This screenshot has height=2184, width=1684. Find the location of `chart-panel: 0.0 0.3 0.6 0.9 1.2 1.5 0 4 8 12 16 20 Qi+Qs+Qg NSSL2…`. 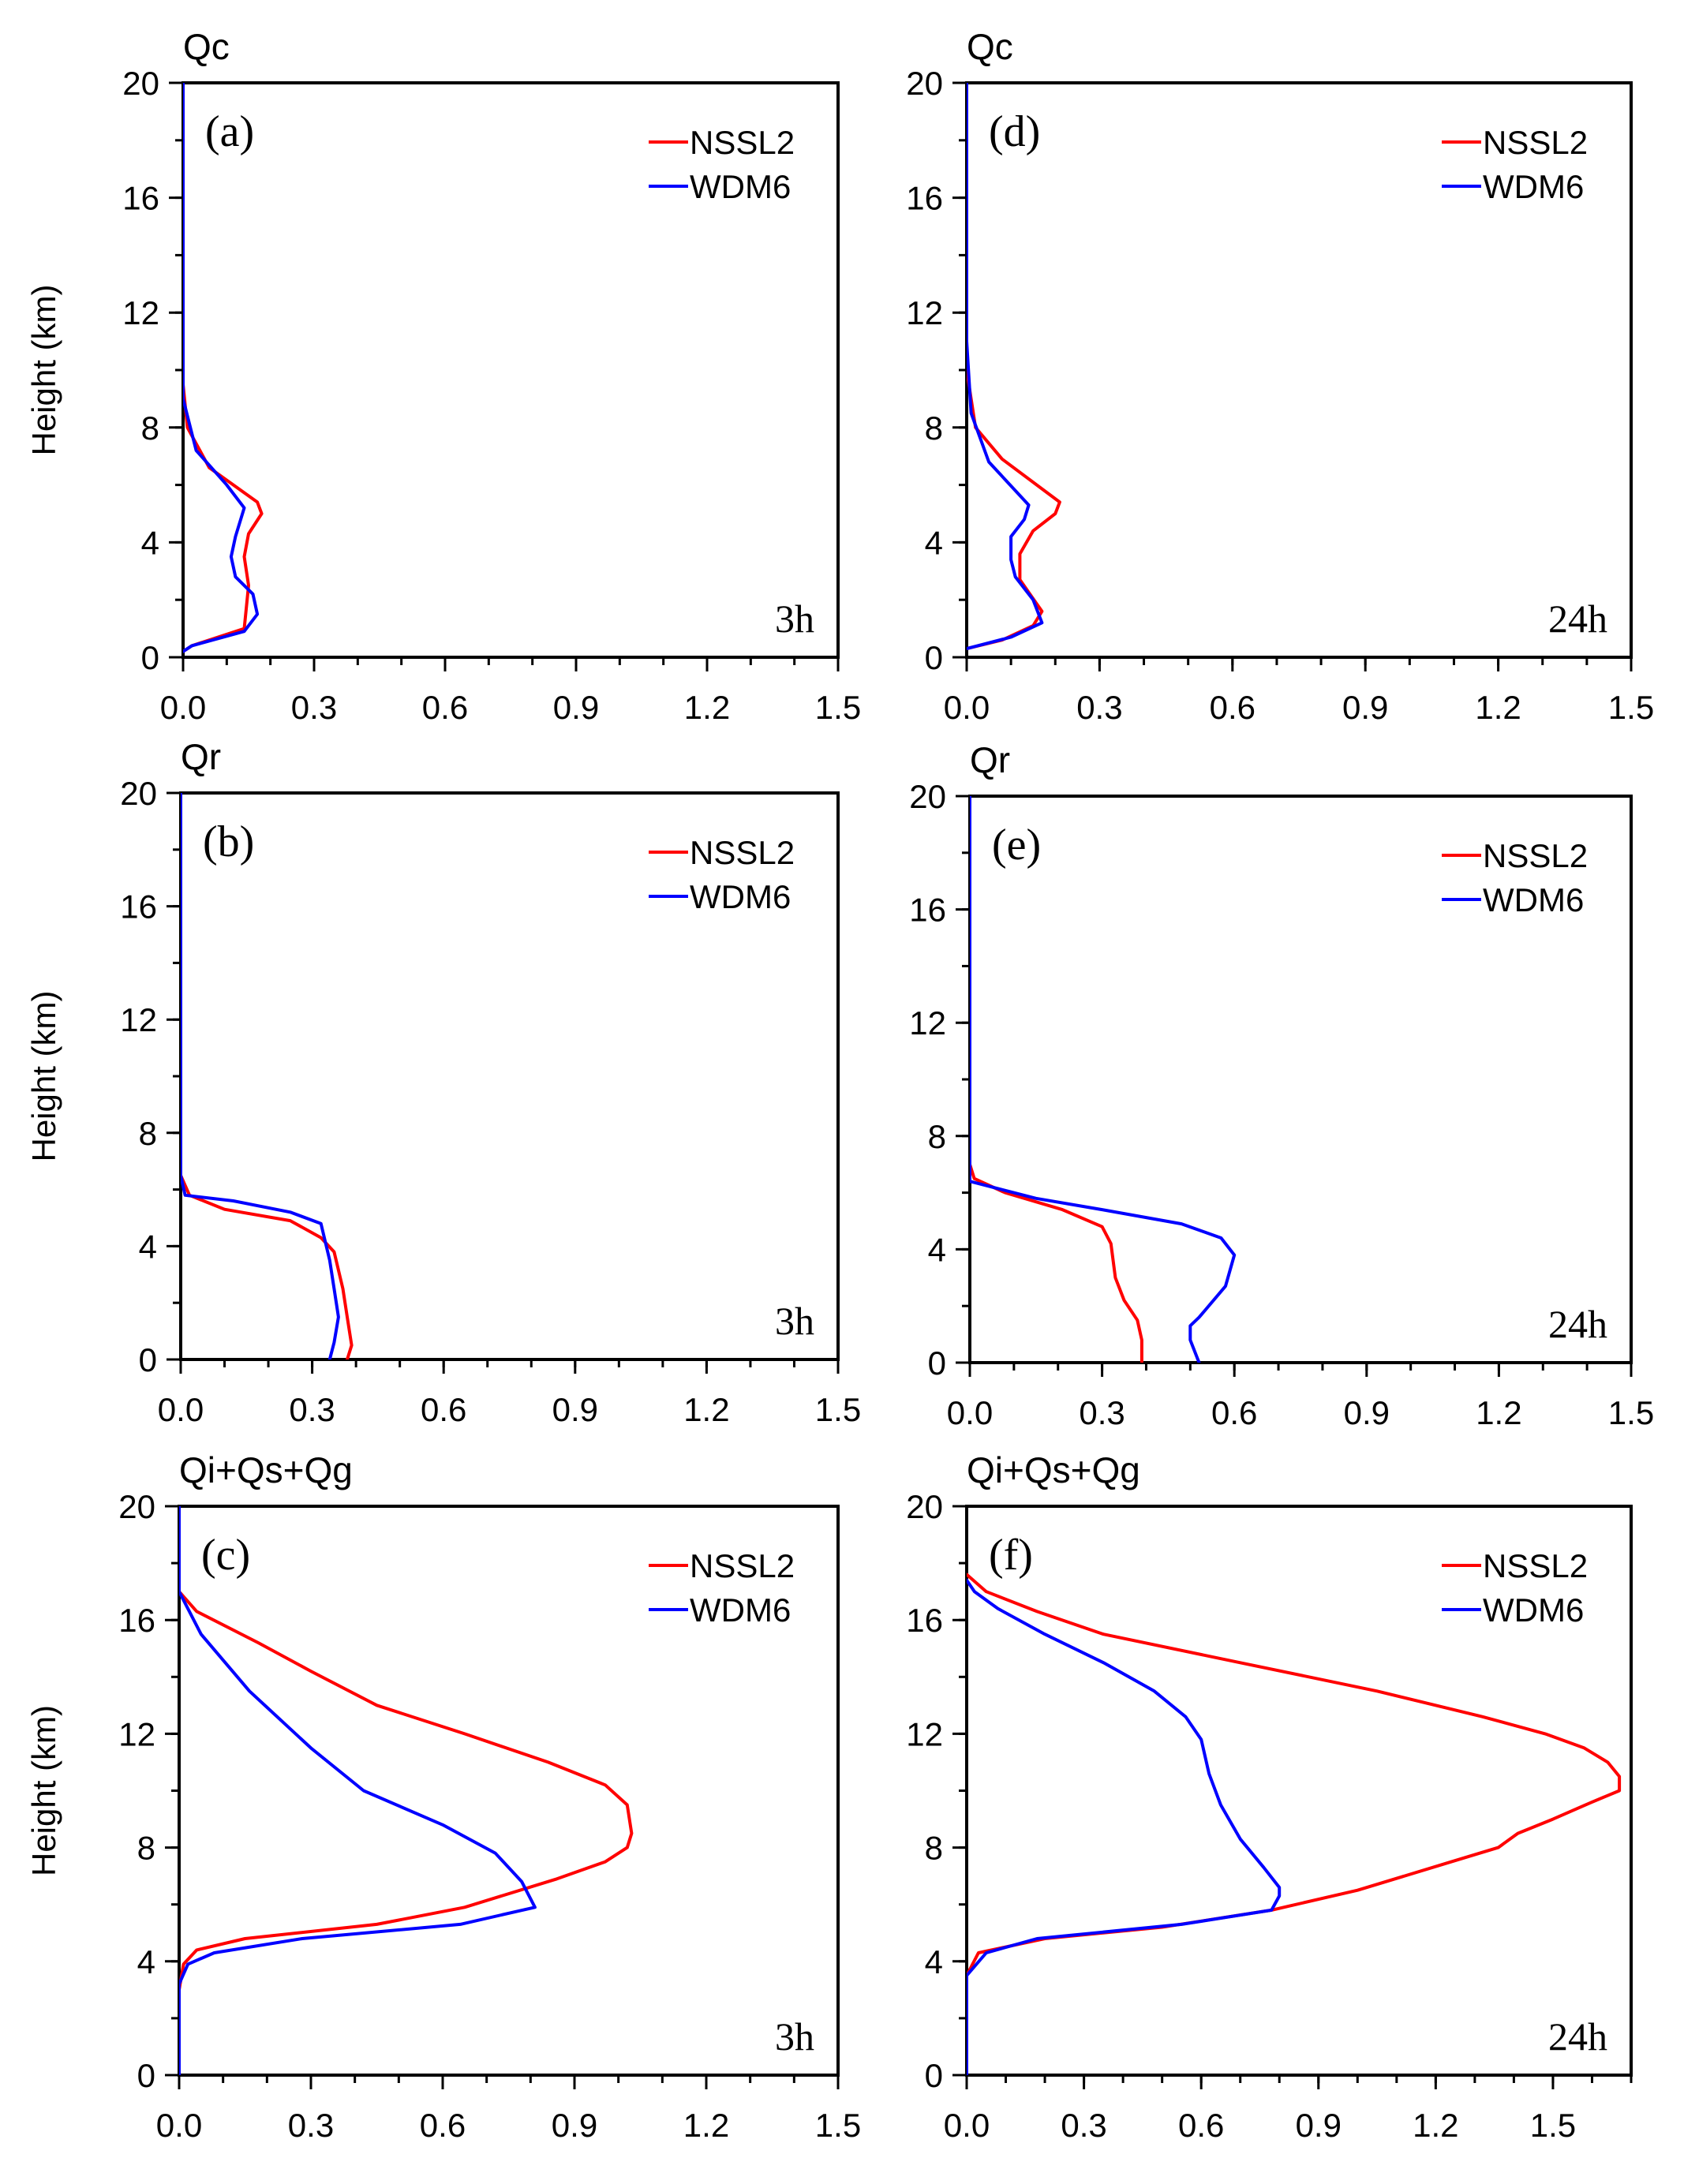

chart-panel: 0.0 0.3 0.6 0.9 1.2 1.5 0 4 8 12 16 20 Qi+Qs+Qg NSSL2… is located at coordinates (1269, 1796).